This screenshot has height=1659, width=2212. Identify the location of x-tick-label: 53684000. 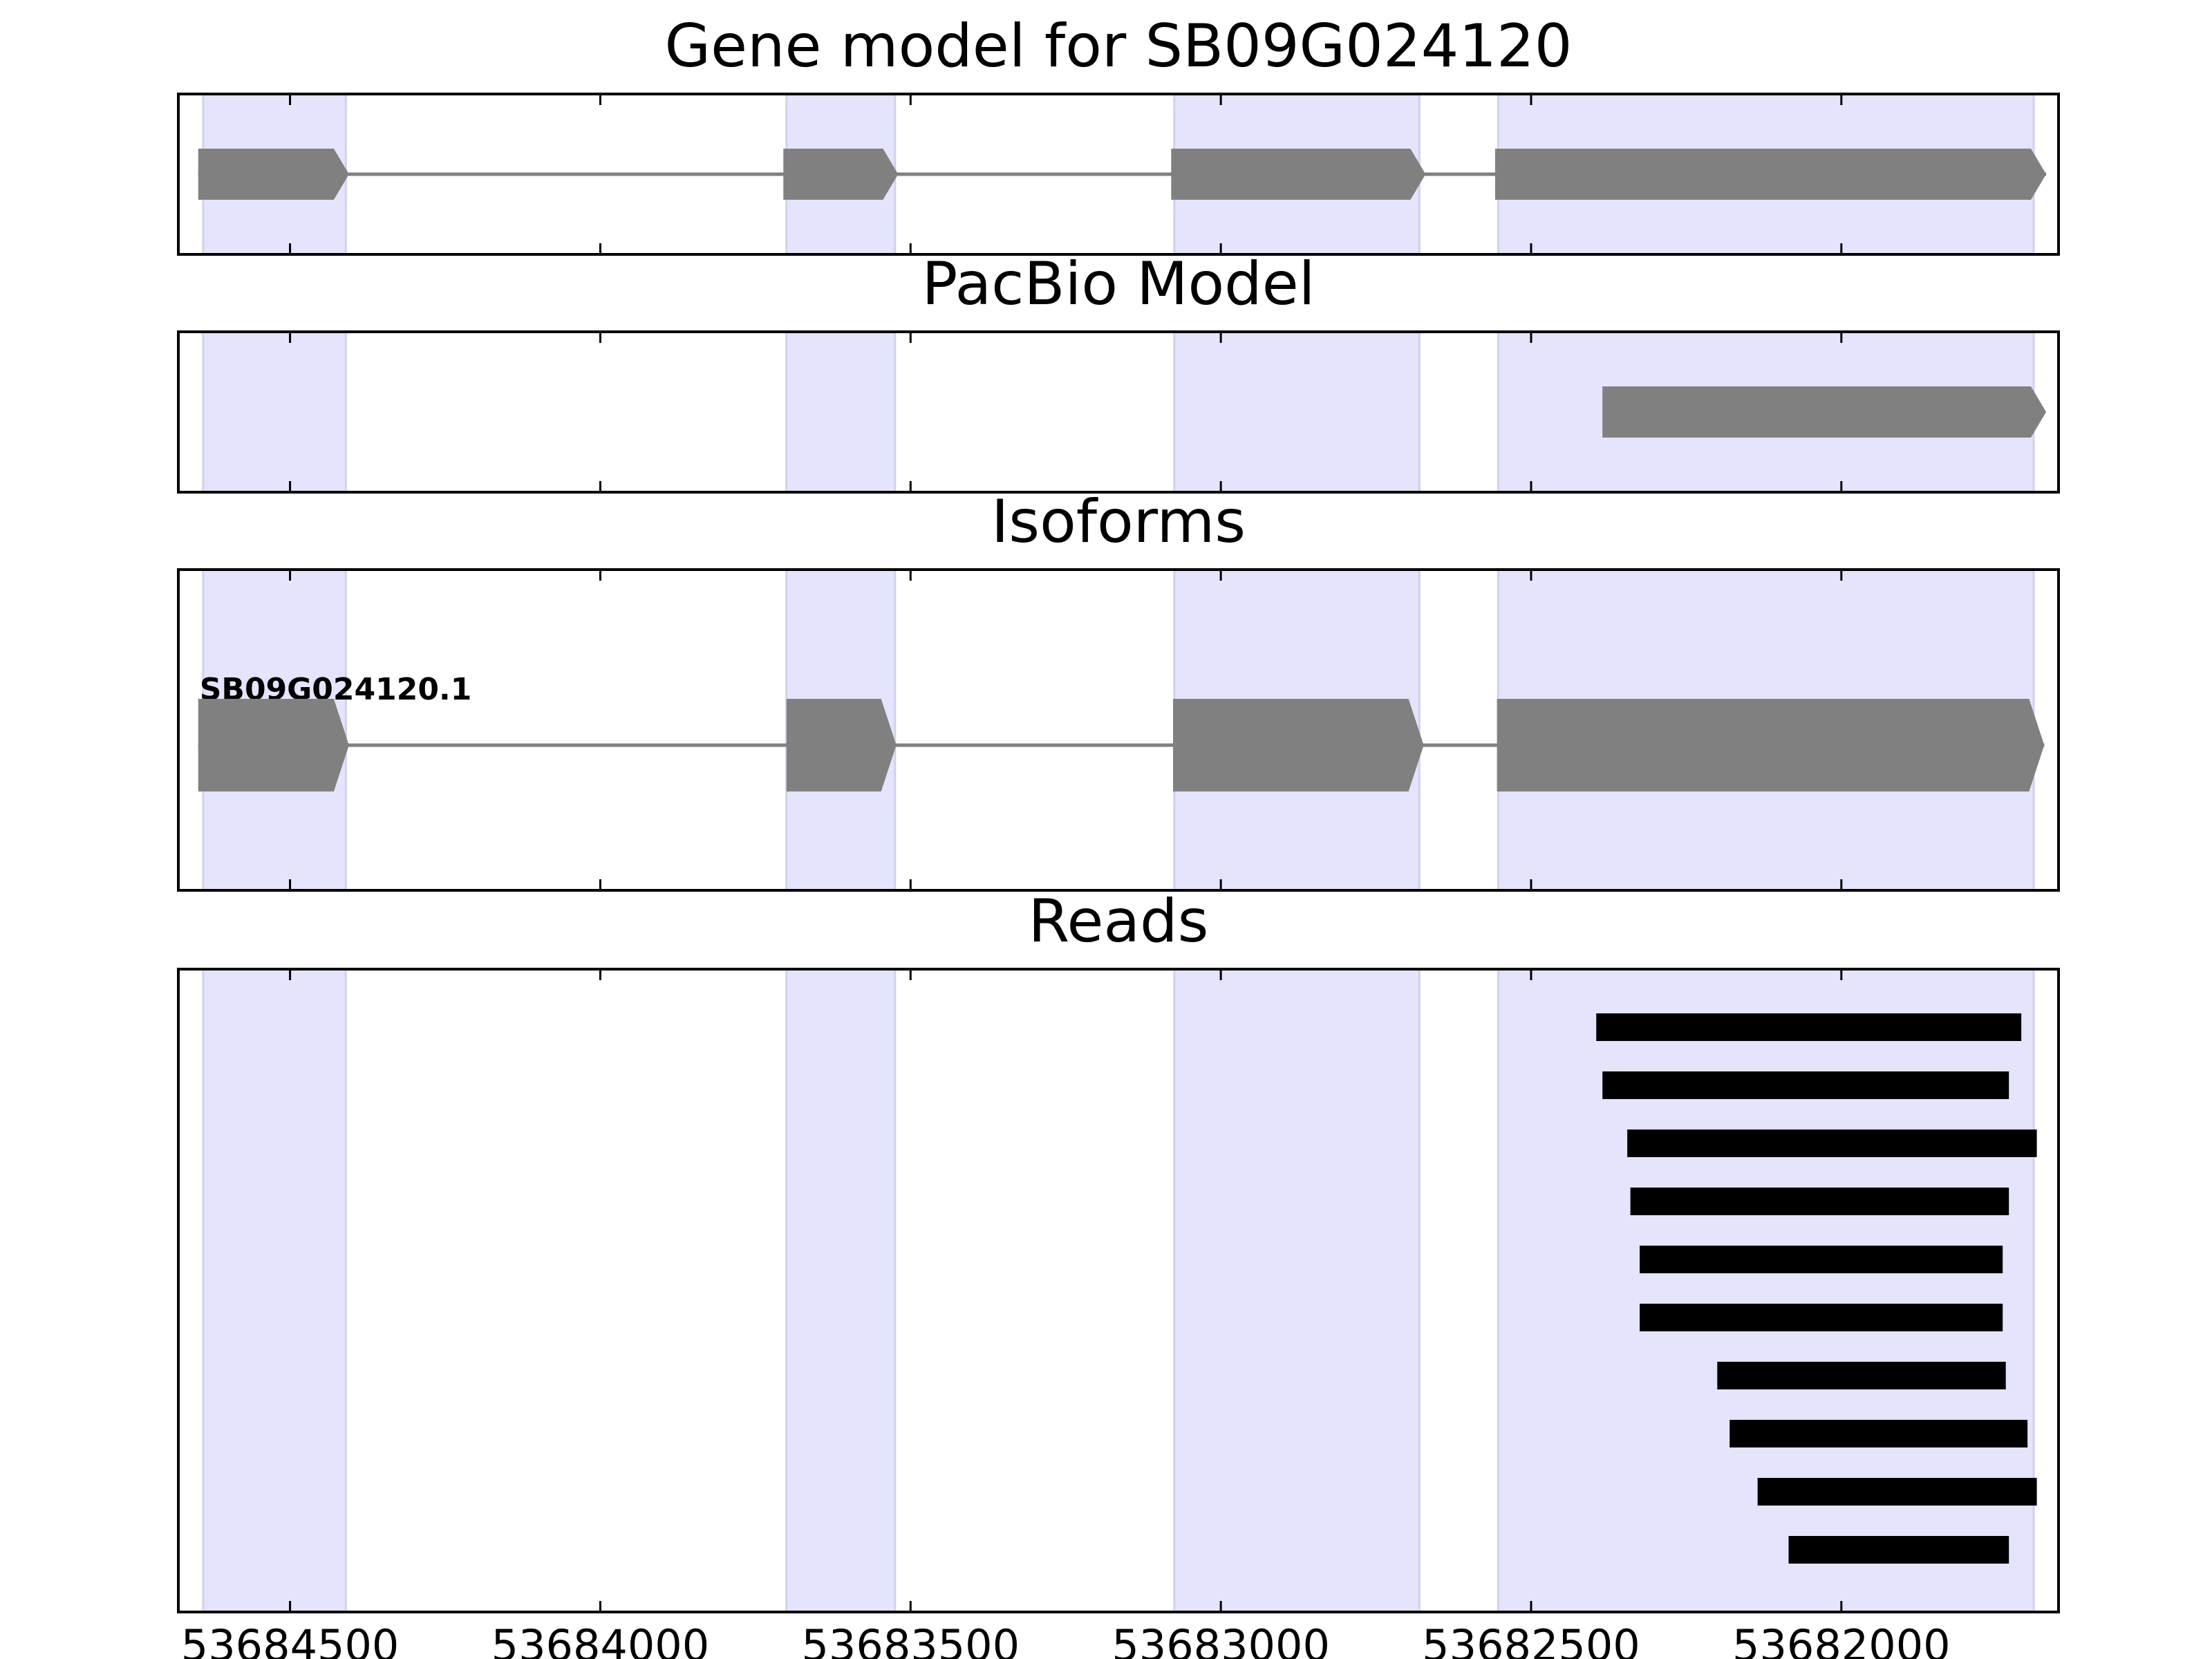
(600, 1639).